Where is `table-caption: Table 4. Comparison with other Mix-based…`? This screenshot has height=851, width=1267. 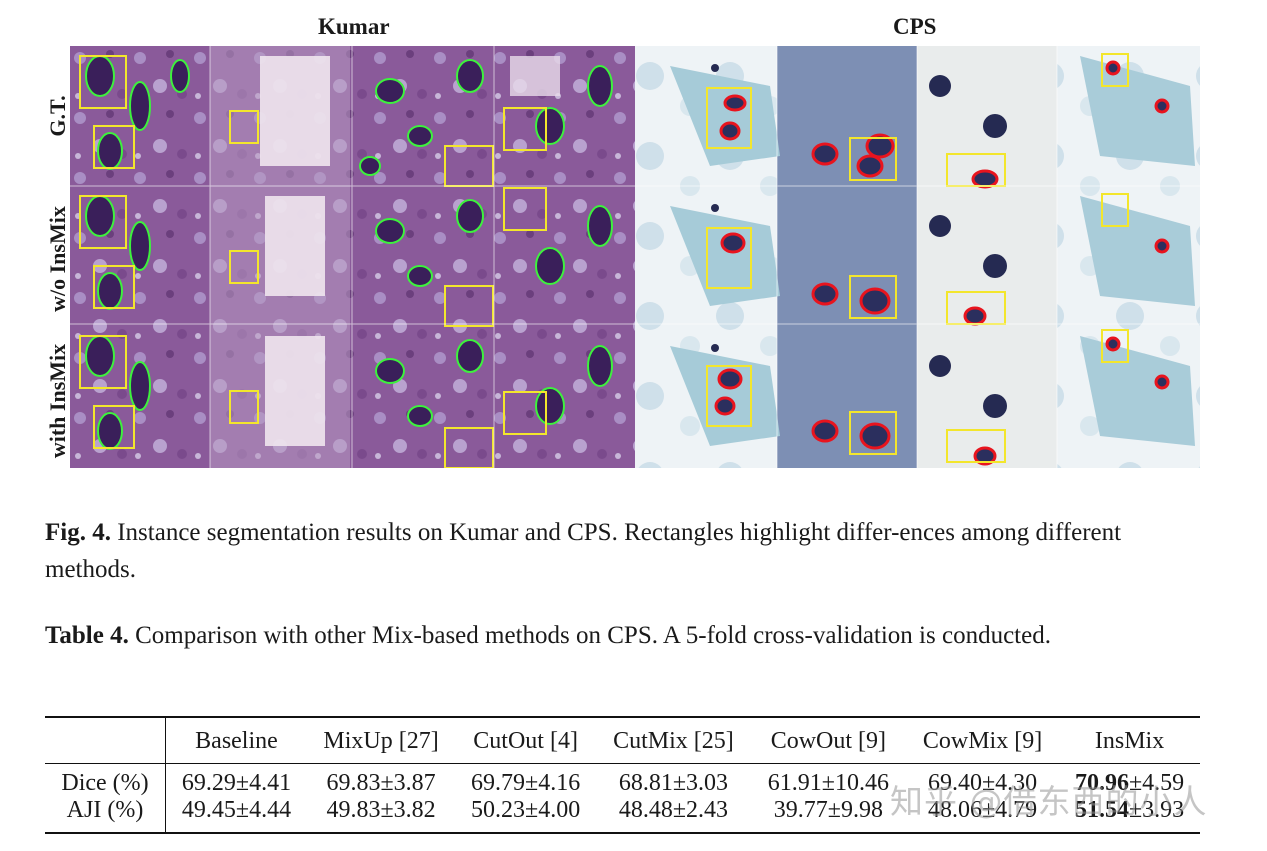 table-caption: Table 4. Comparison with other Mix-based… is located at coordinates (625, 635).